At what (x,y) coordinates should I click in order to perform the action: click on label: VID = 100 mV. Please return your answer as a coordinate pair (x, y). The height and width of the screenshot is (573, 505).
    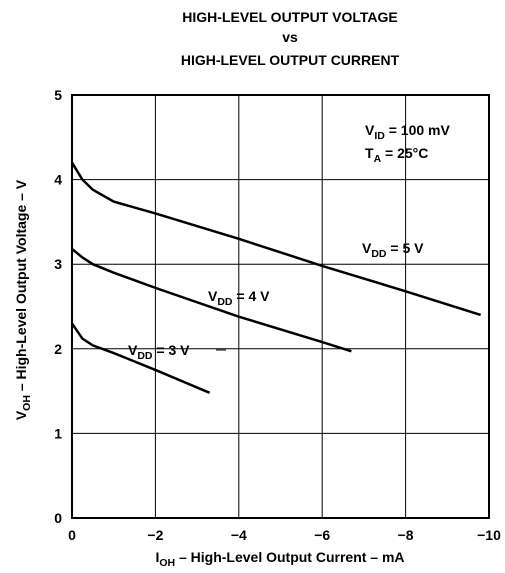
    Looking at the image, I should click on (407, 132).